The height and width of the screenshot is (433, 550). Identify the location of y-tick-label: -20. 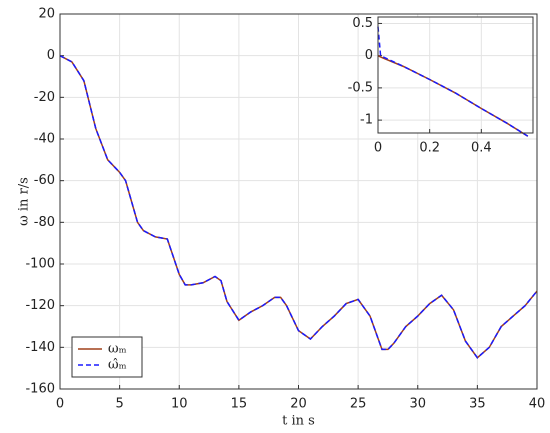
(44, 97).